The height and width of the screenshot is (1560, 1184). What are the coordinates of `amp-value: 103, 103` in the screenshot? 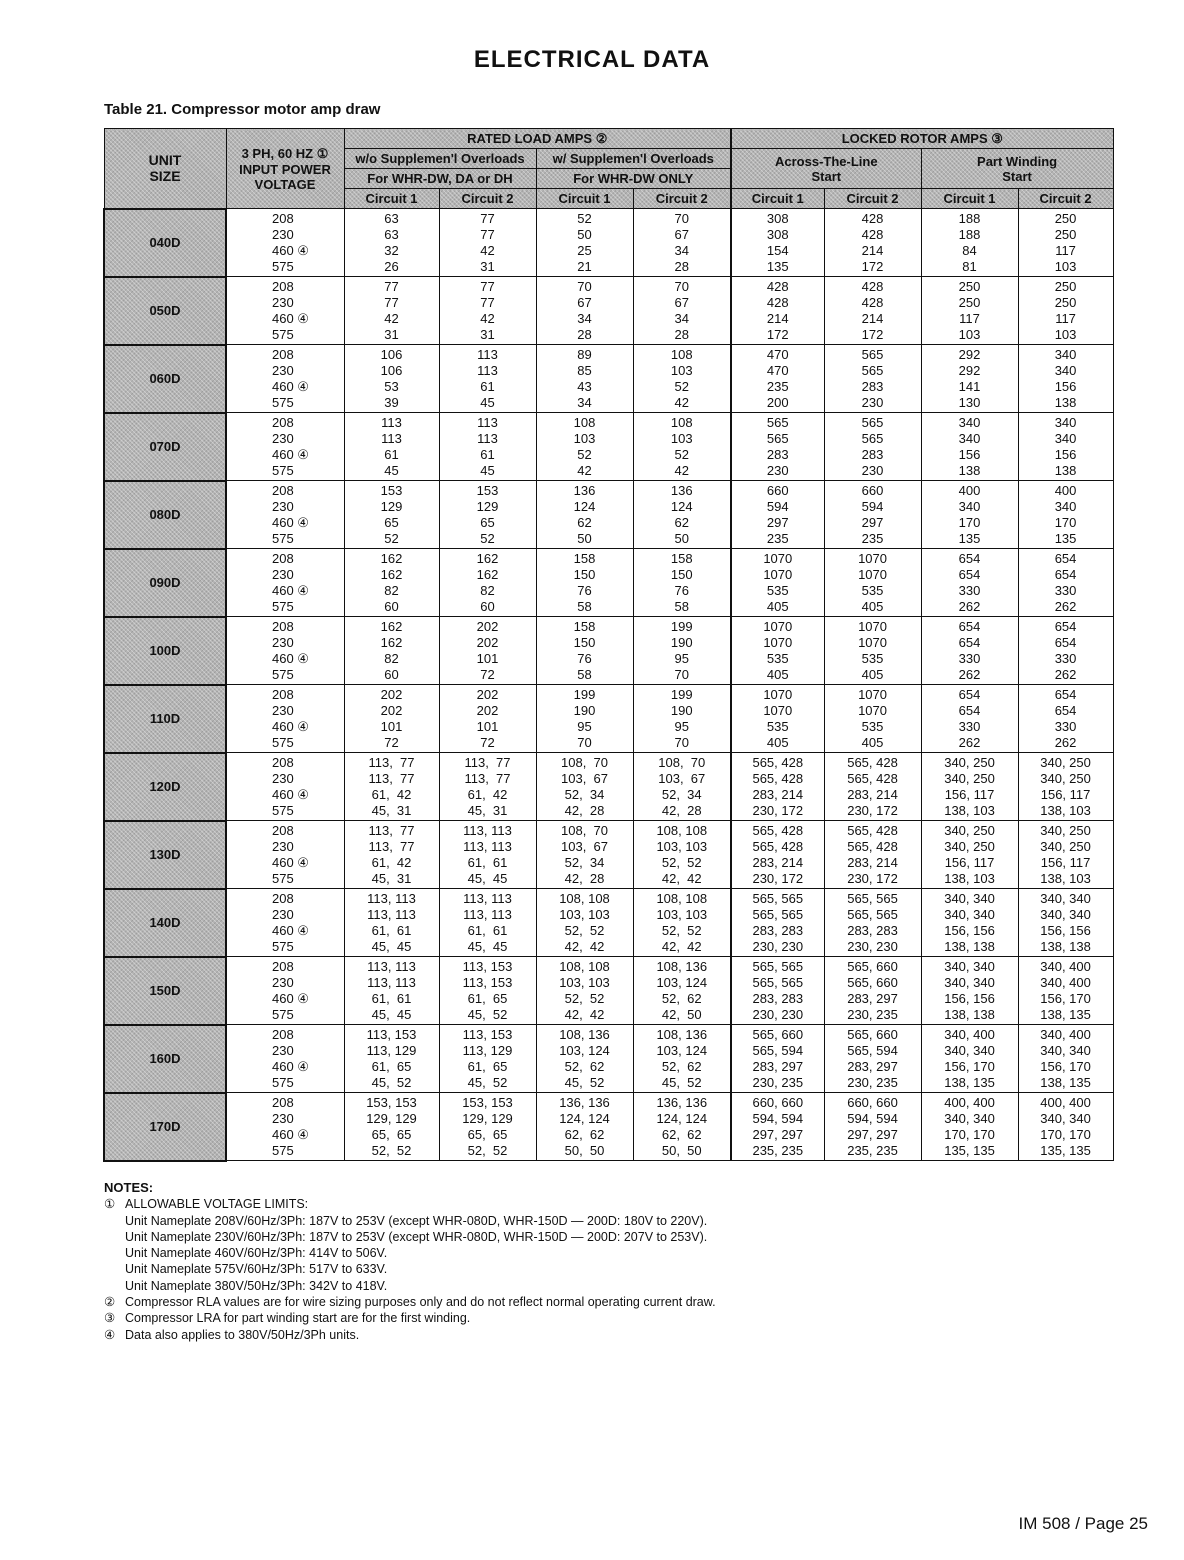 It's located at (584, 914).